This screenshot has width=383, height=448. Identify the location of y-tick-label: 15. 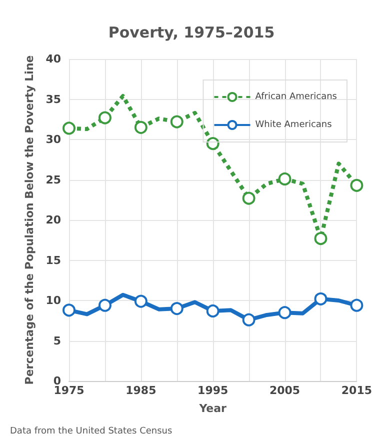
(53, 260).